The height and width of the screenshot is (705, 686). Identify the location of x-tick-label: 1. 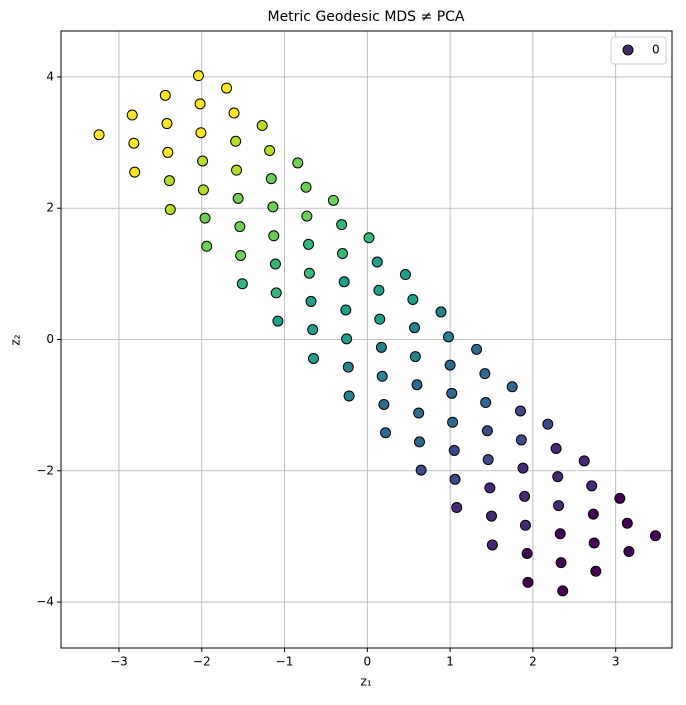
(450, 662).